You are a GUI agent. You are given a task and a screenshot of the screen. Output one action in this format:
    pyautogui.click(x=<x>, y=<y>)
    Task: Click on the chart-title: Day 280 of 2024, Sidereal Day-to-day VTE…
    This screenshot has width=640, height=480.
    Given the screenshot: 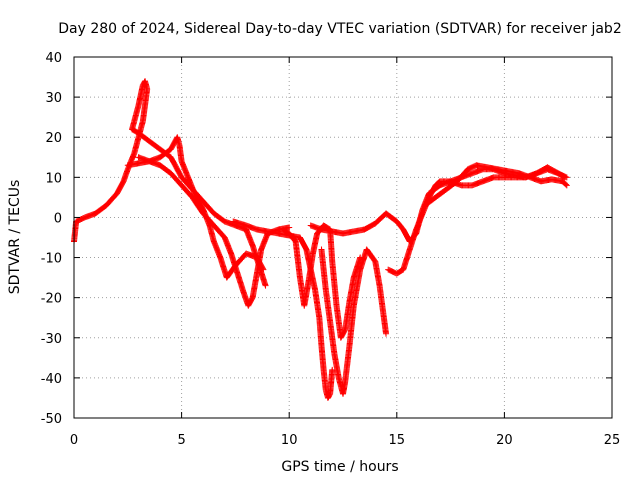 What is the action you would take?
    pyautogui.click(x=339, y=29)
    